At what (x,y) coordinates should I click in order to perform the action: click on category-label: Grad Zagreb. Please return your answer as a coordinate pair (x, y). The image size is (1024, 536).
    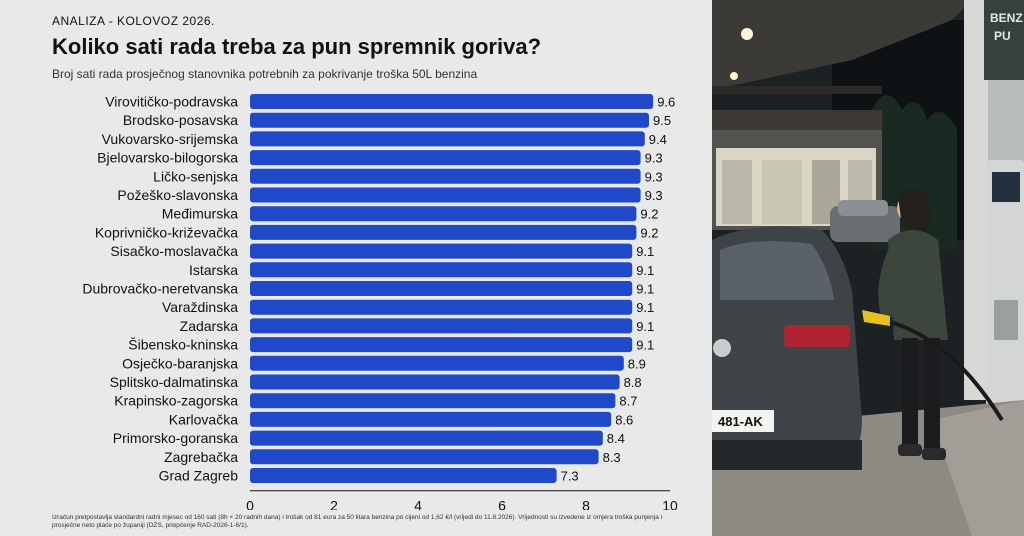
    Looking at the image, I should click on (199, 476).